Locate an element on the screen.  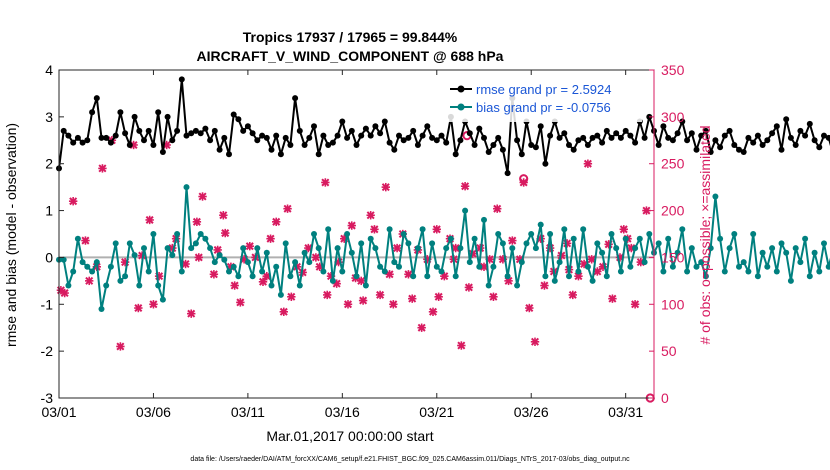
y-right-tick-label: 100 is located at coordinates (673, 304).